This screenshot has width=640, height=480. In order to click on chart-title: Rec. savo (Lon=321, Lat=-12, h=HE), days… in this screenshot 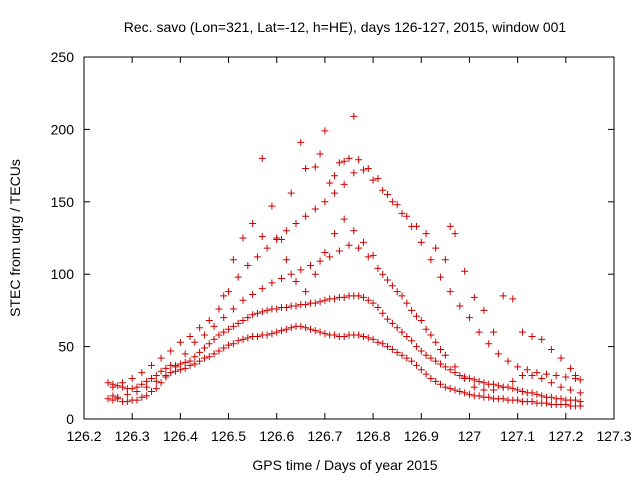, I will do `click(345, 27)`.